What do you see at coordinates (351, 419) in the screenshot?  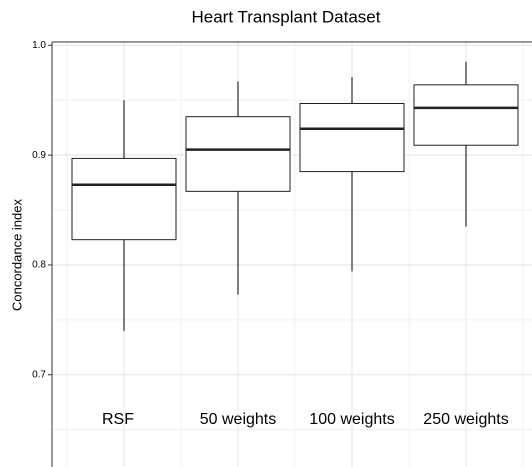 I see `category-label: 100 weights` at bounding box center [351, 419].